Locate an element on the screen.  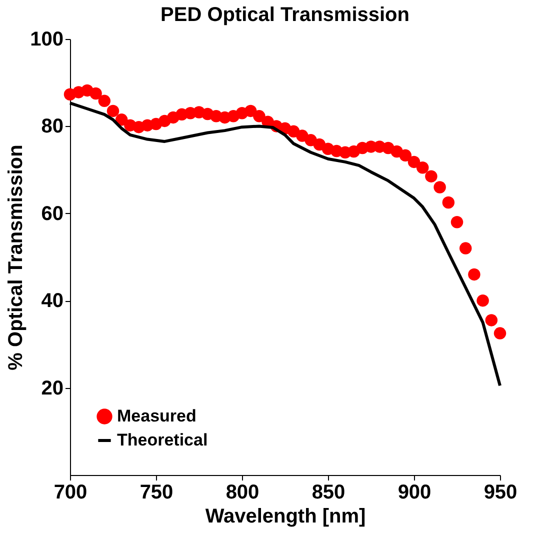
chart-title: PED Optical Transmission is located at coordinates (285, 15).